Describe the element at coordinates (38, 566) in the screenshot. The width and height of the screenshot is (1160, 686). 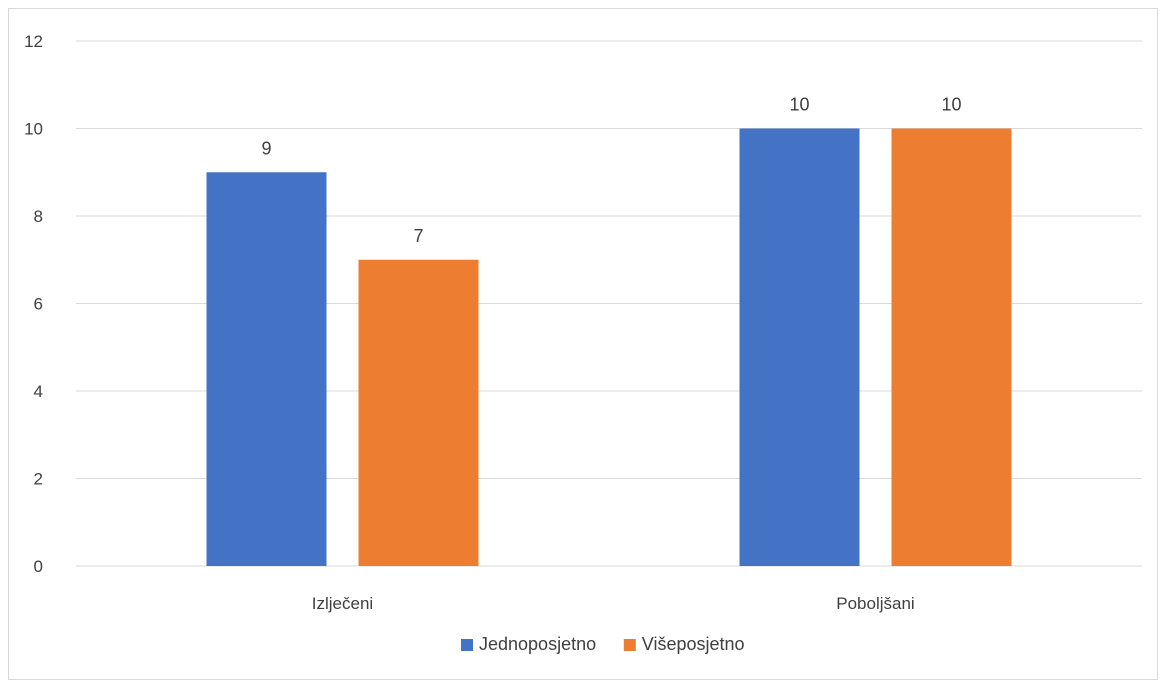
I see `y-tick-label: 0` at that location.